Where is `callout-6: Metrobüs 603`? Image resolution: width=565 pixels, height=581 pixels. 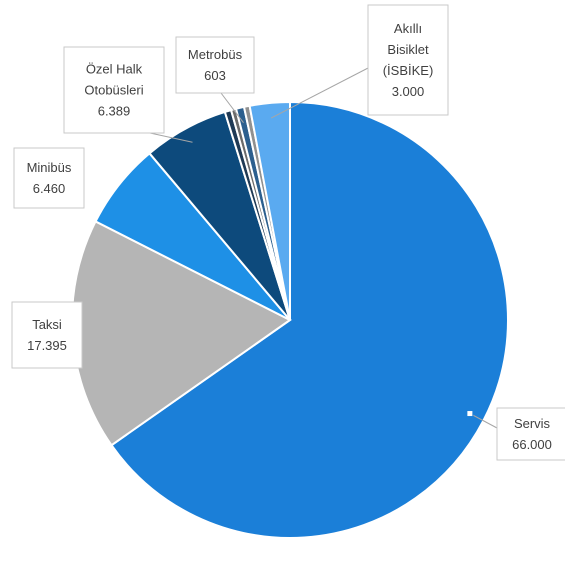
callout-6: Metrobüs 603 is located at coordinates (215, 80).